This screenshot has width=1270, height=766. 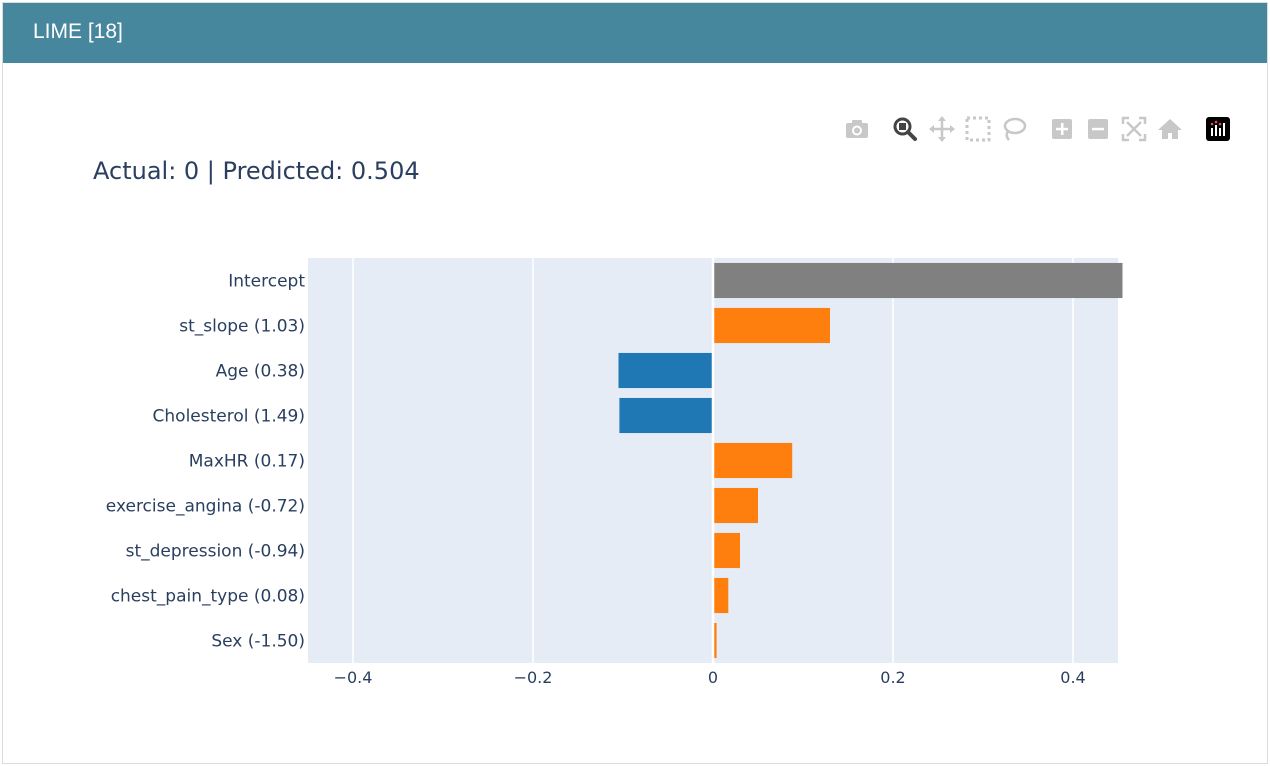 I want to click on reset-axes-icon, so click(x=1170, y=129).